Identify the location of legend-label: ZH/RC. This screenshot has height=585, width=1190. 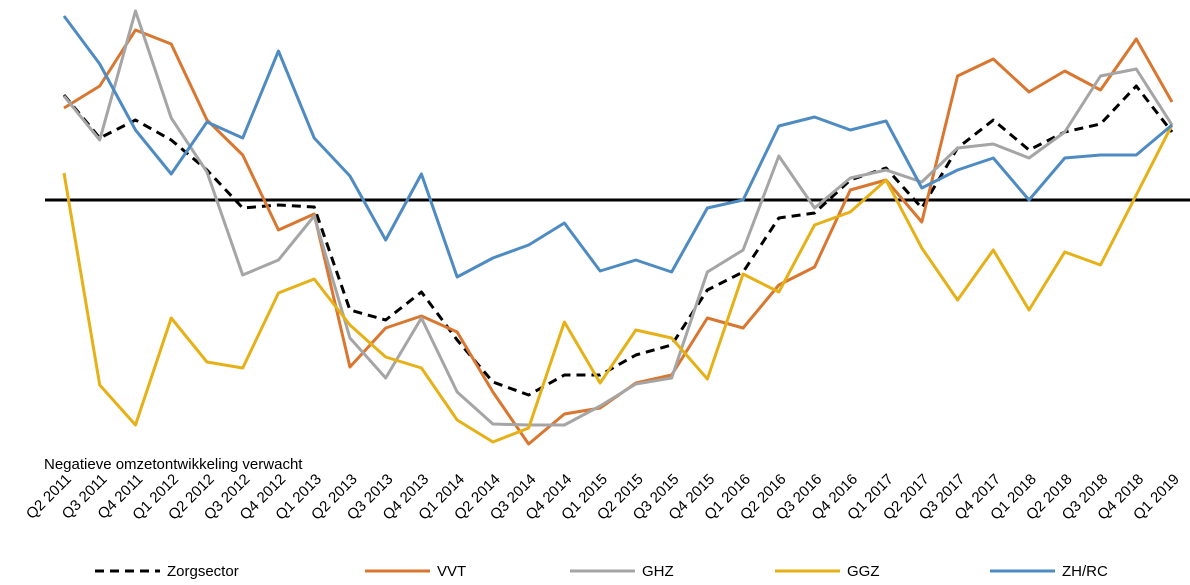
(1085, 571).